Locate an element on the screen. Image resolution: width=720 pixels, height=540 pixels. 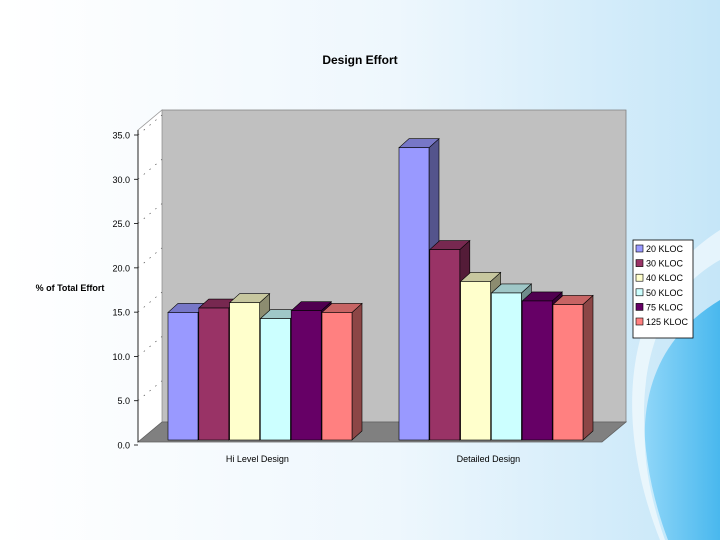
side-wall is located at coordinates (150, 276).